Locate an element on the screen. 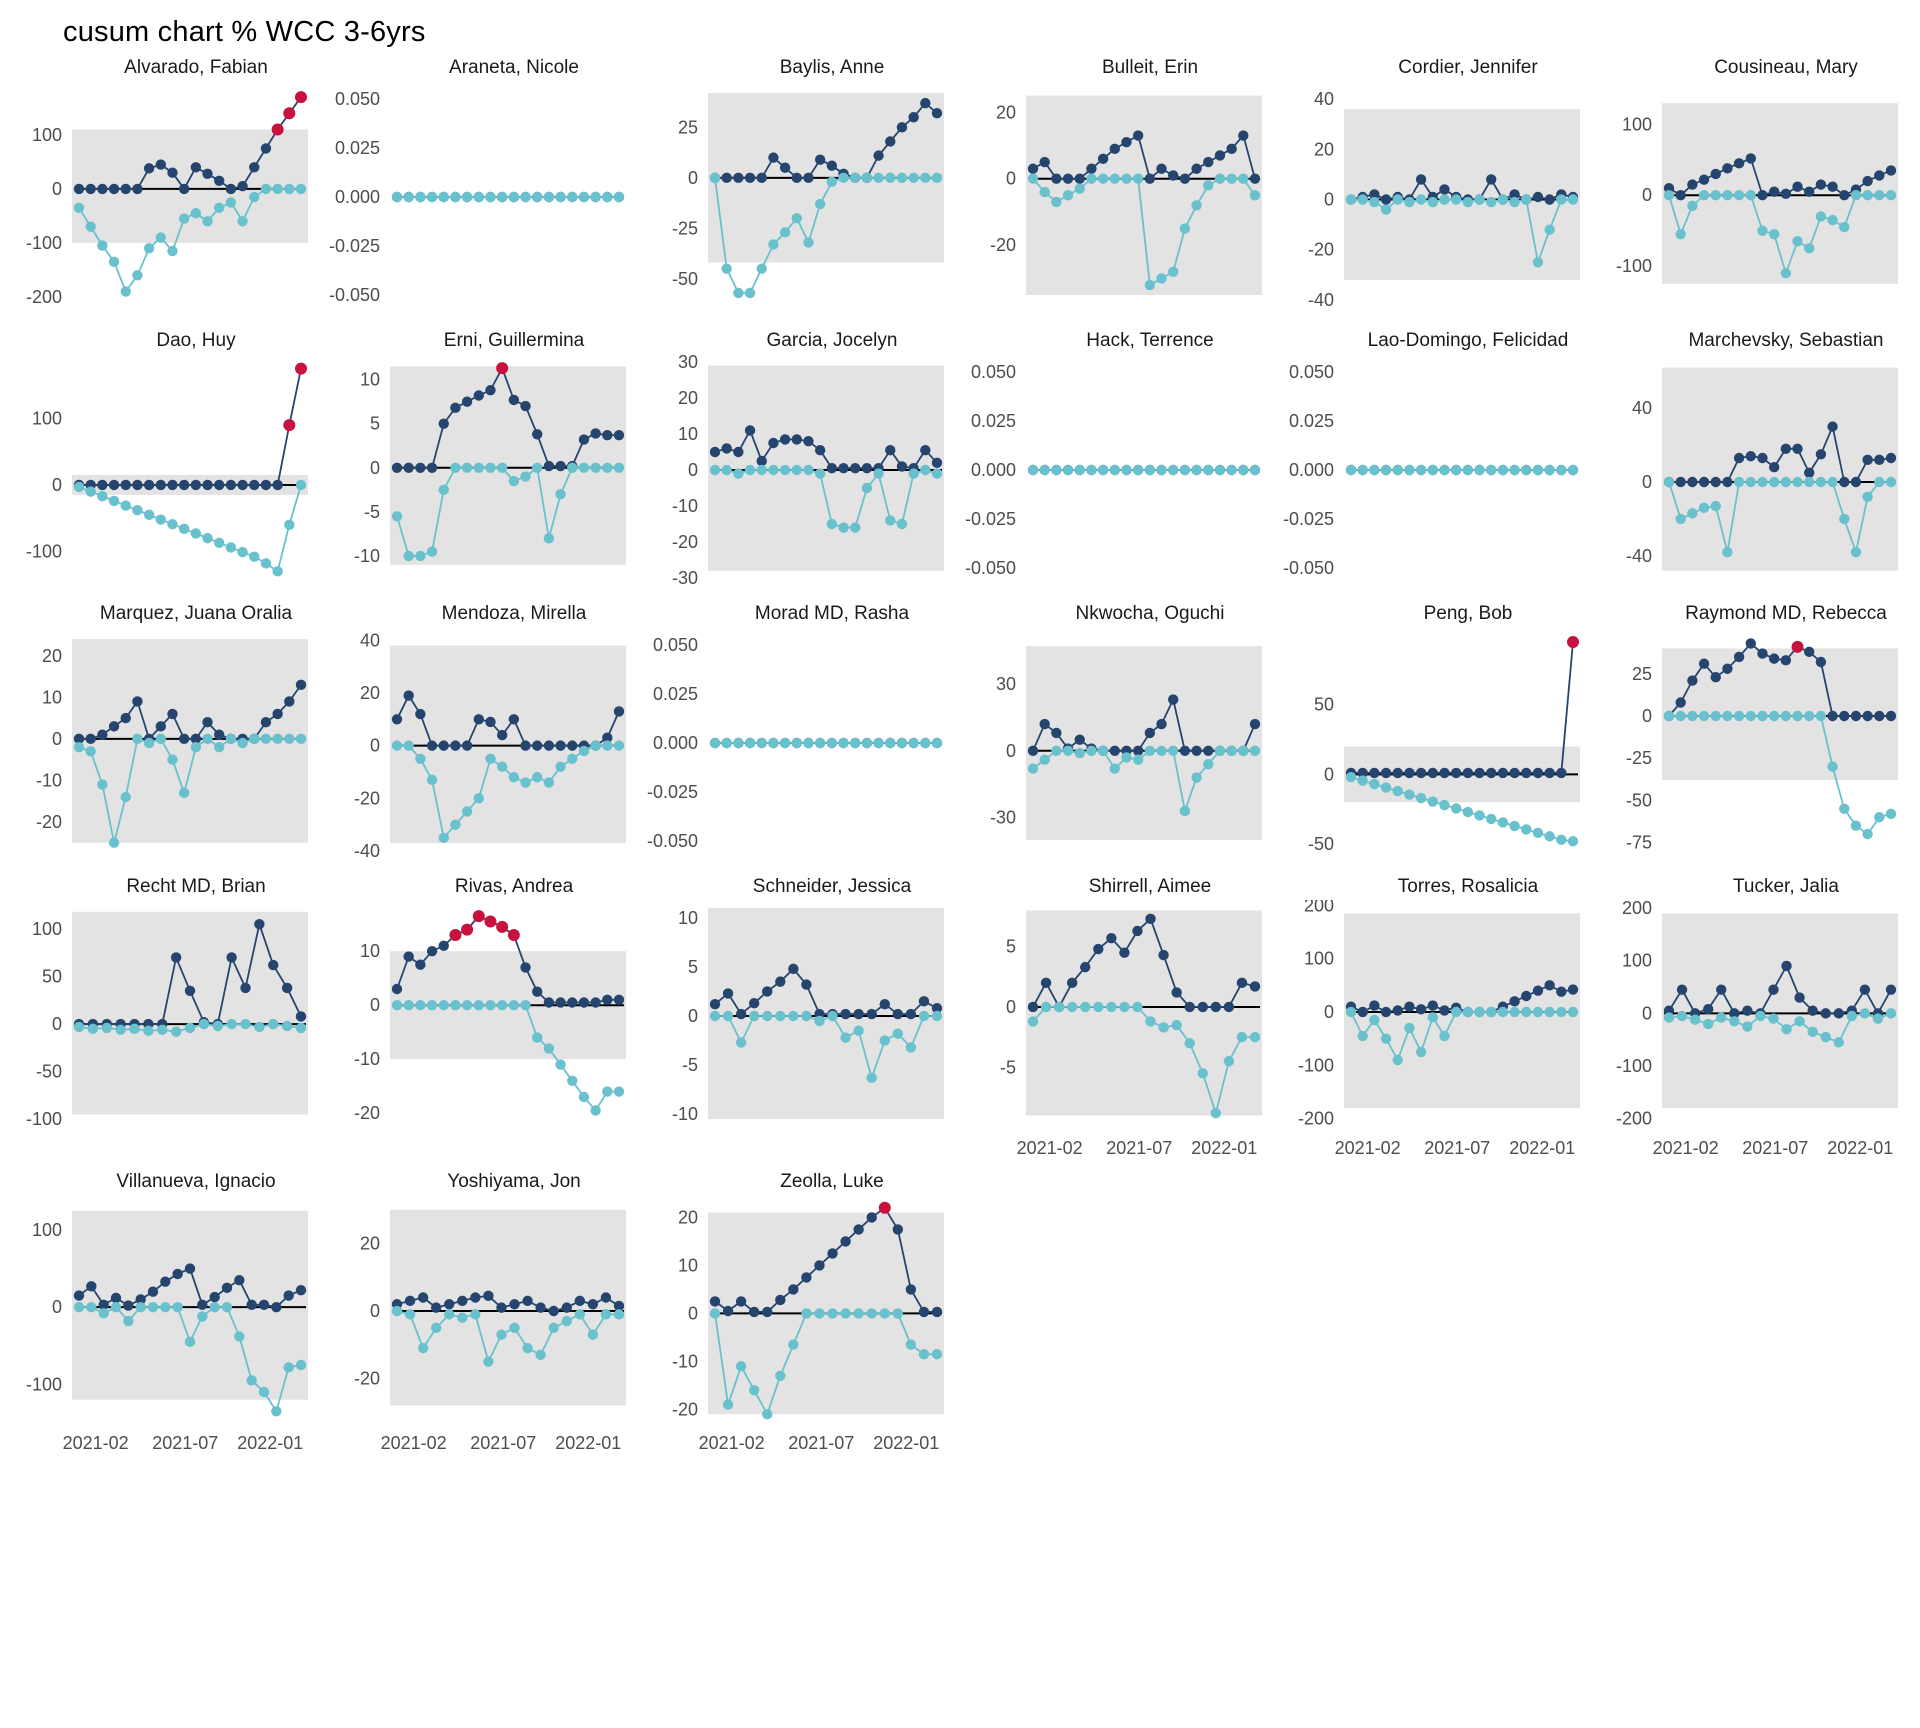 The height and width of the screenshot is (1728, 1920). facet-chart: 0.050 0.025 0.000 -0.025 -0.050 is located at coordinates (1113, 470).